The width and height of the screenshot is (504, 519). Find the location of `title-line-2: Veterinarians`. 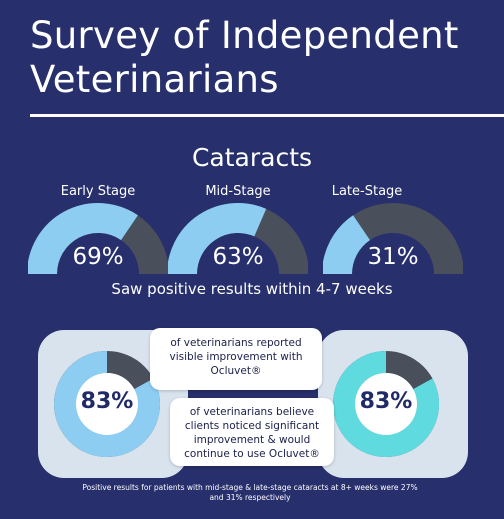

title-line-2: Veterinarians is located at coordinates (154, 79).